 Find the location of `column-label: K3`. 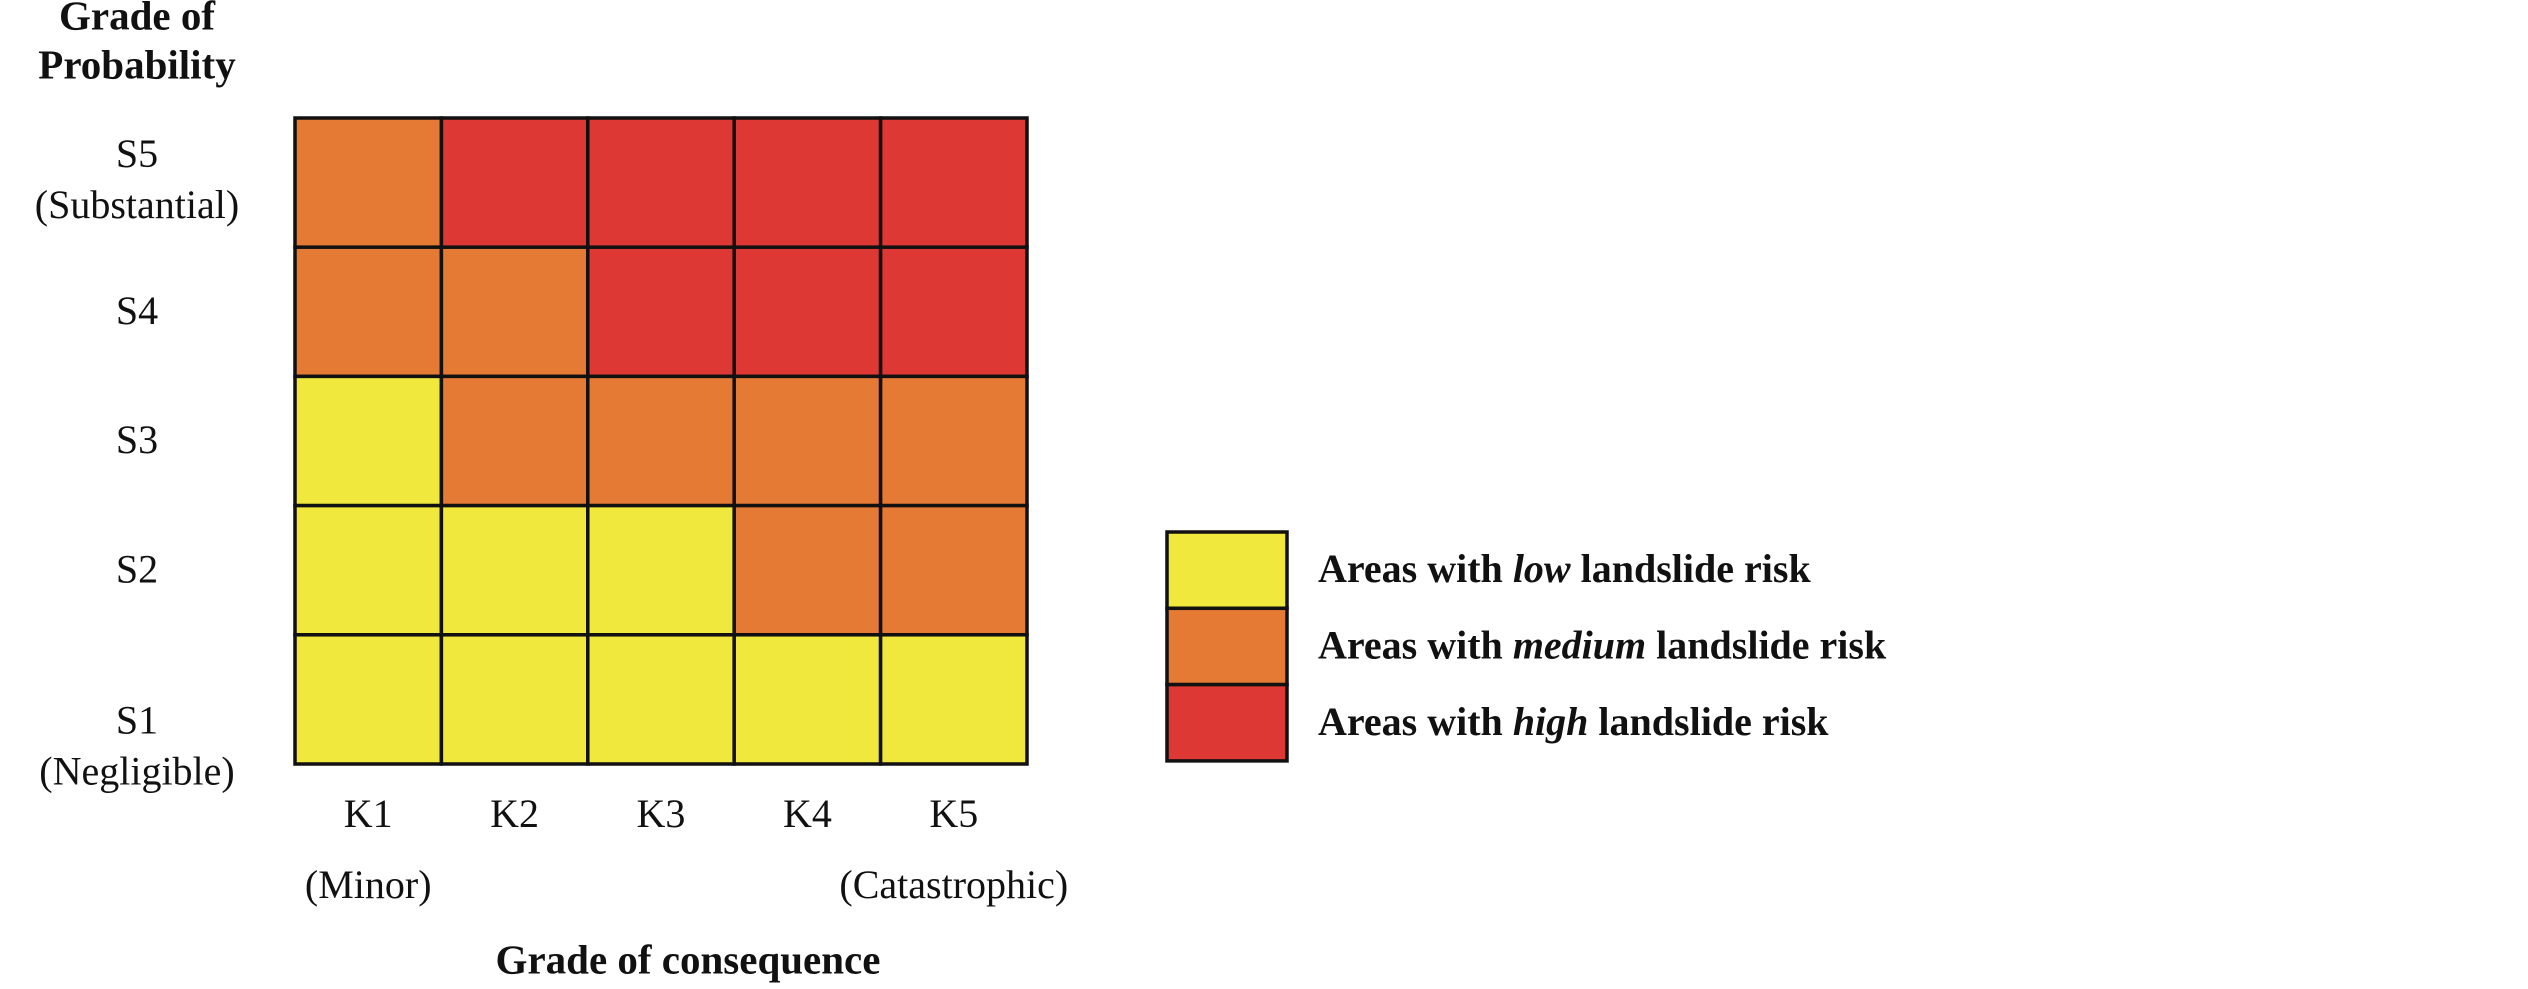

column-label: K3 is located at coordinates (661, 813).